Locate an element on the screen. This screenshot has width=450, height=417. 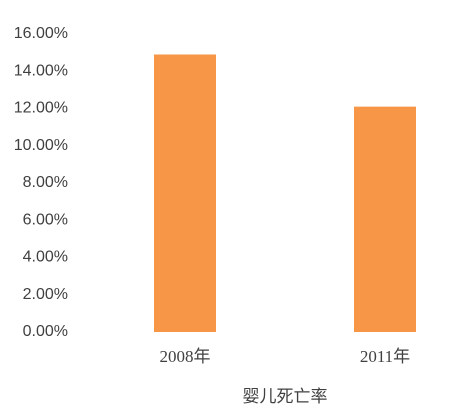
y-tick-label: 6.00% is located at coordinates (45, 219).